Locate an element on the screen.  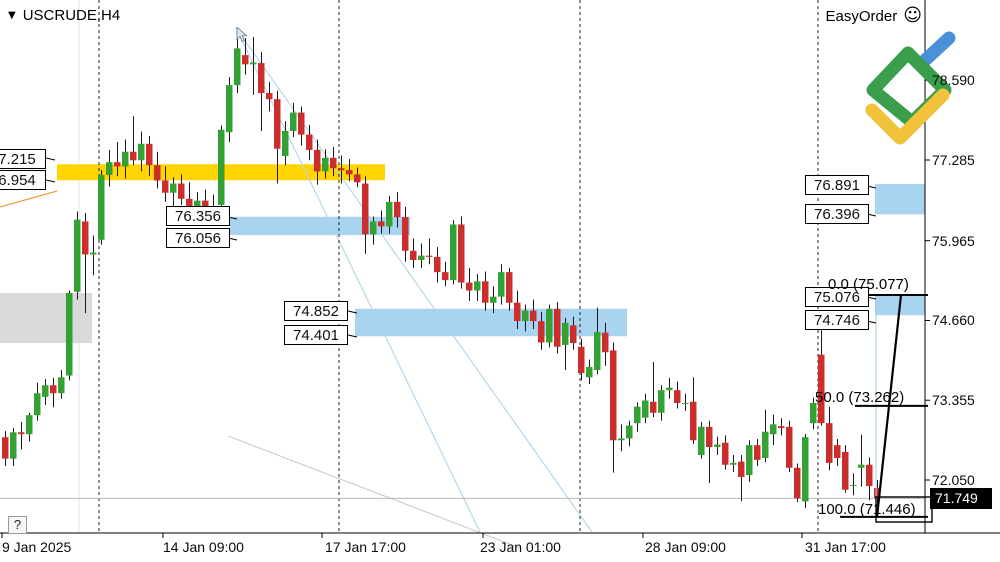
broker-logo-icon is located at coordinates (910, 88).